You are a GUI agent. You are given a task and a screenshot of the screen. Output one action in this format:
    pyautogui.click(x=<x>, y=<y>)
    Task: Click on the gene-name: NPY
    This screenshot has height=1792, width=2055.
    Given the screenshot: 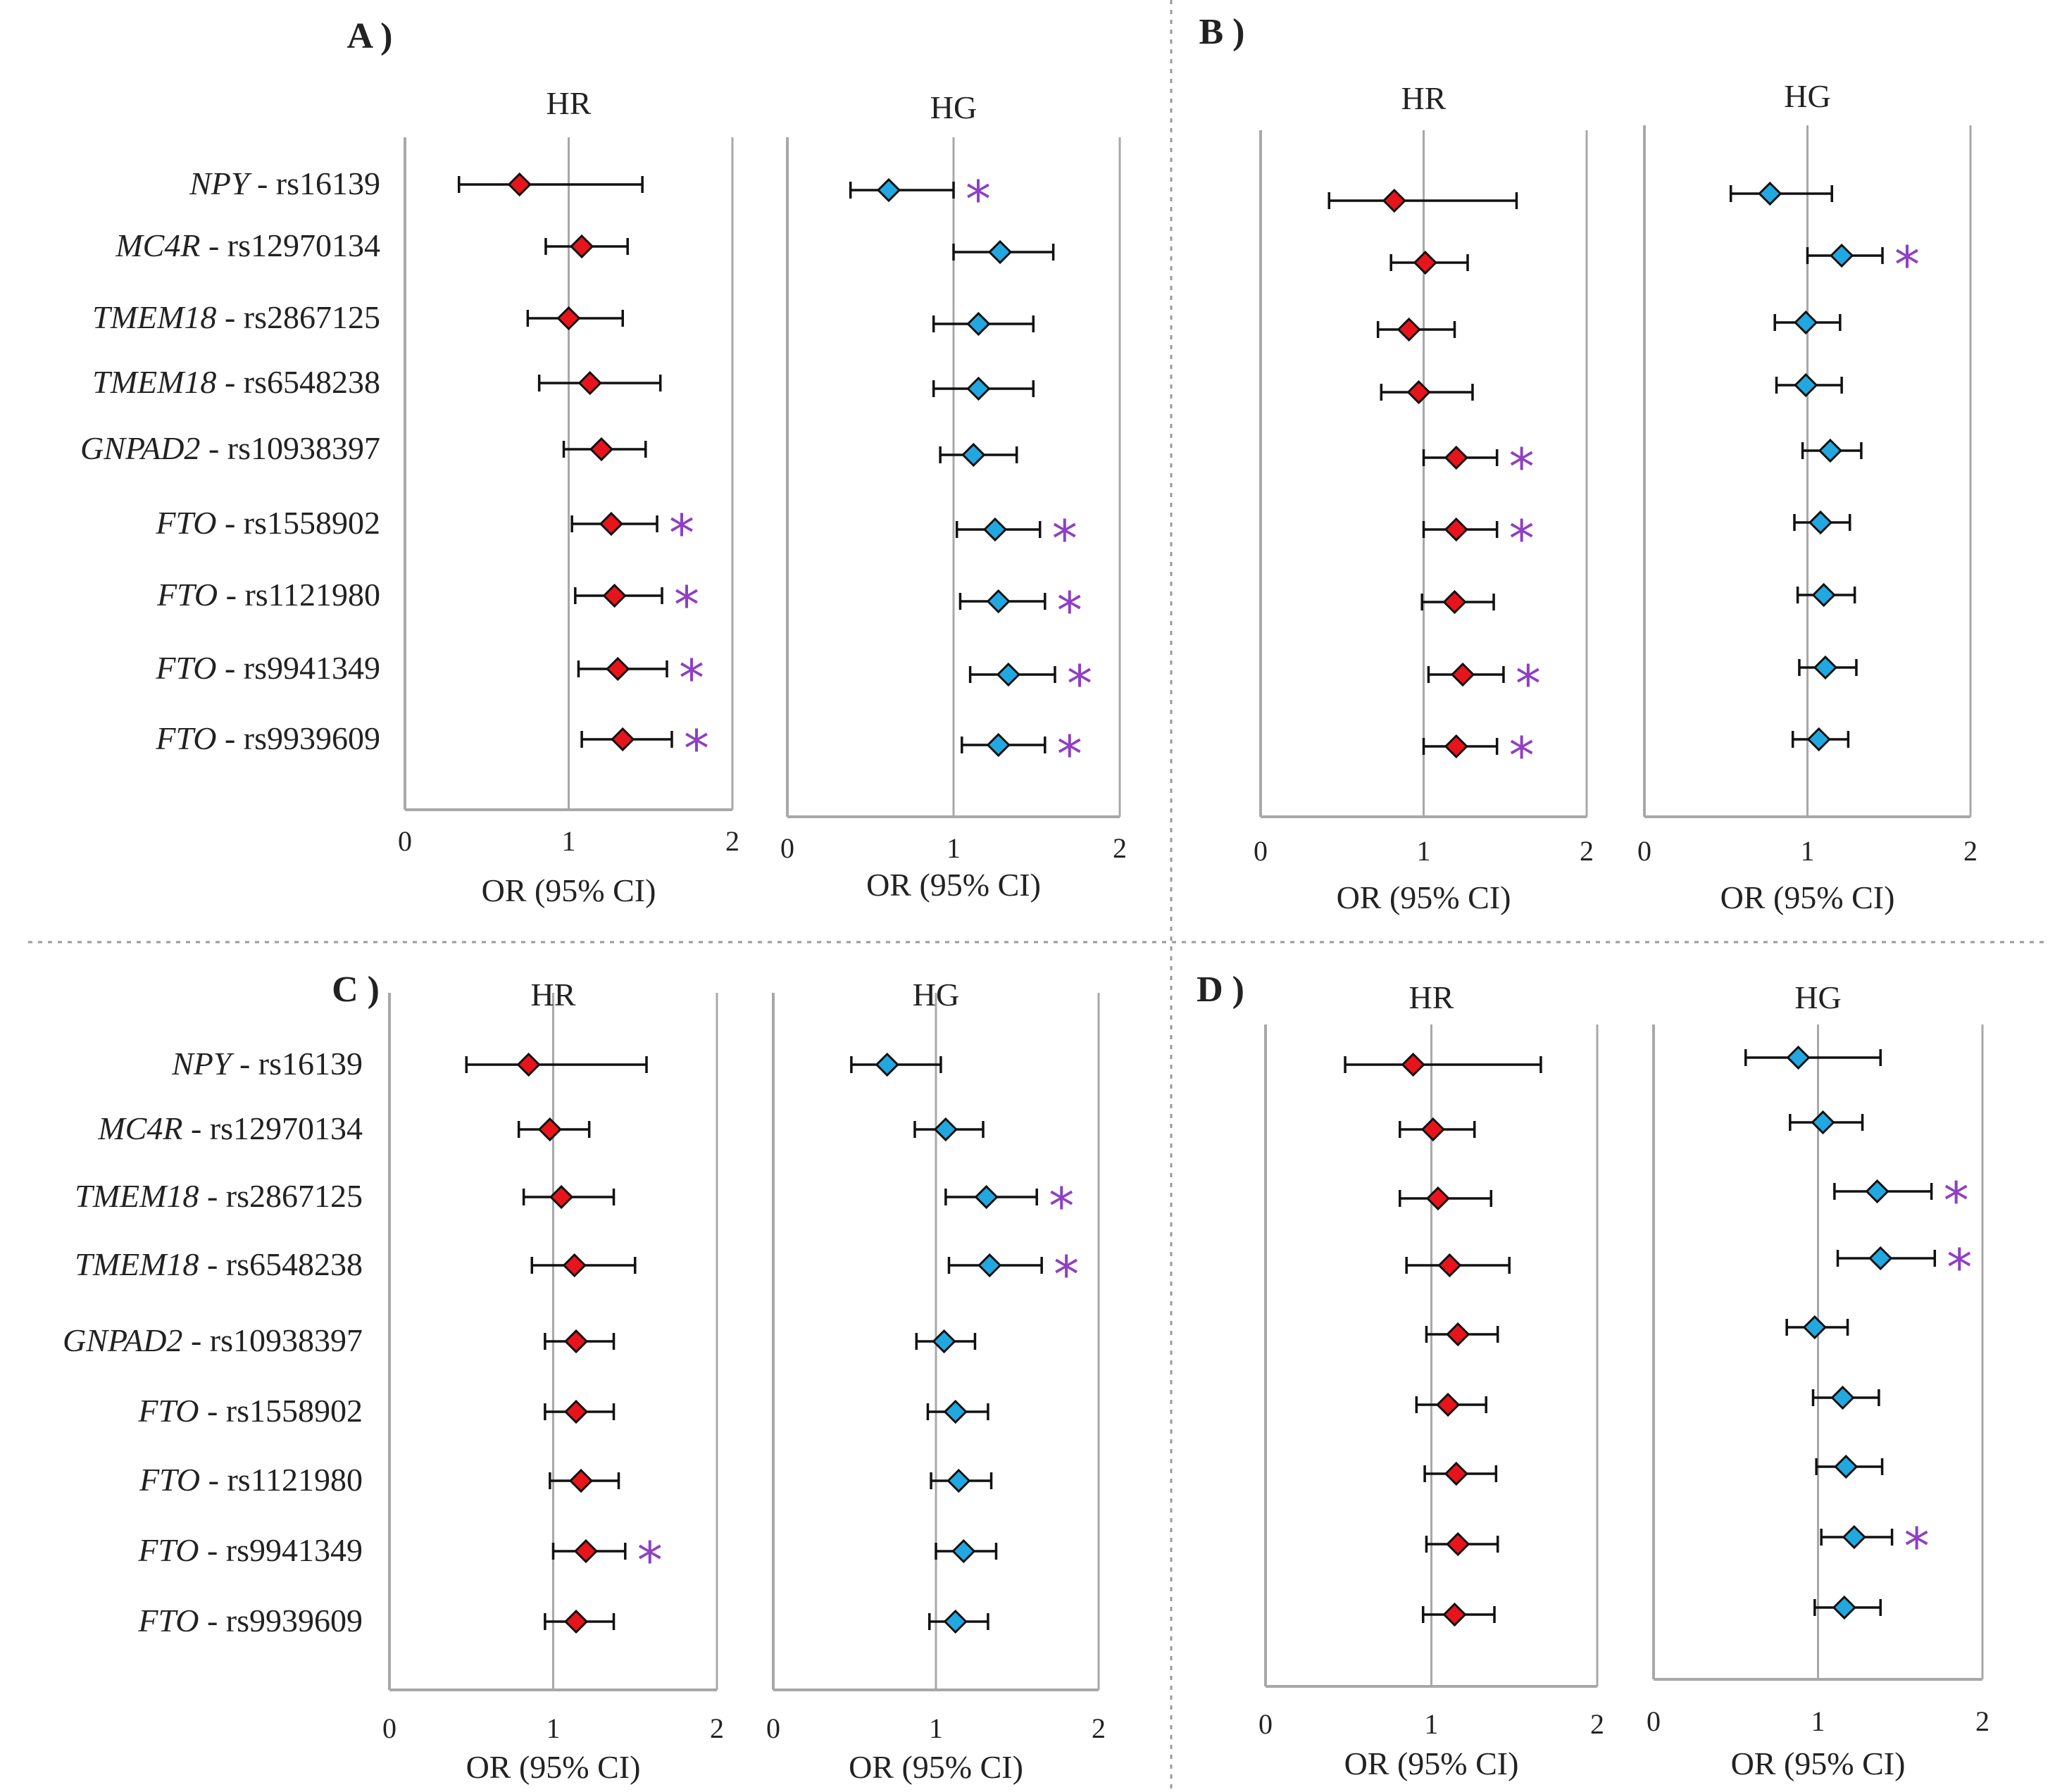 What is the action you would take?
    pyautogui.click(x=203, y=1064)
    